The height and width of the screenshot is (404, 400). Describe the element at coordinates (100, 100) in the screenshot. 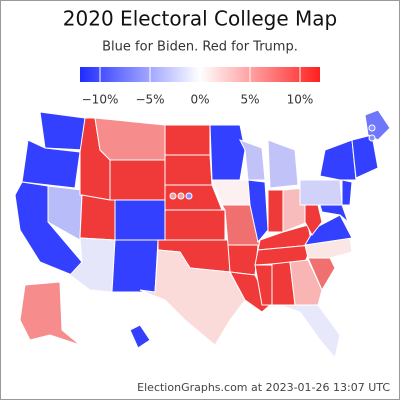

I see `legend-tick-label: −10%` at that location.